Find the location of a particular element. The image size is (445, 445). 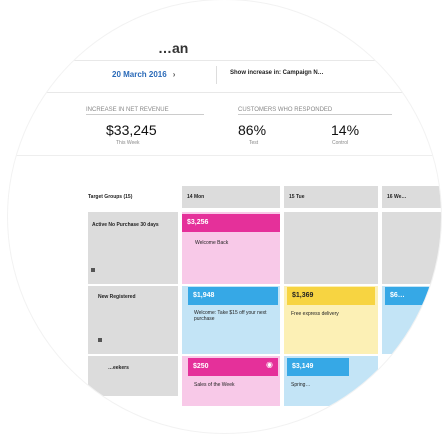

metric-value-test: 86% is located at coordinates (252, 130).